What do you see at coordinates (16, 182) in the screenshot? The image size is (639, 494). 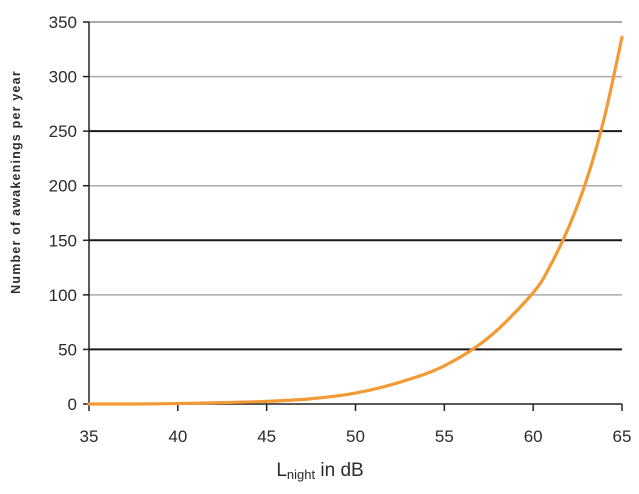 I see `y-axis-label: Number of awakenings per year` at bounding box center [16, 182].